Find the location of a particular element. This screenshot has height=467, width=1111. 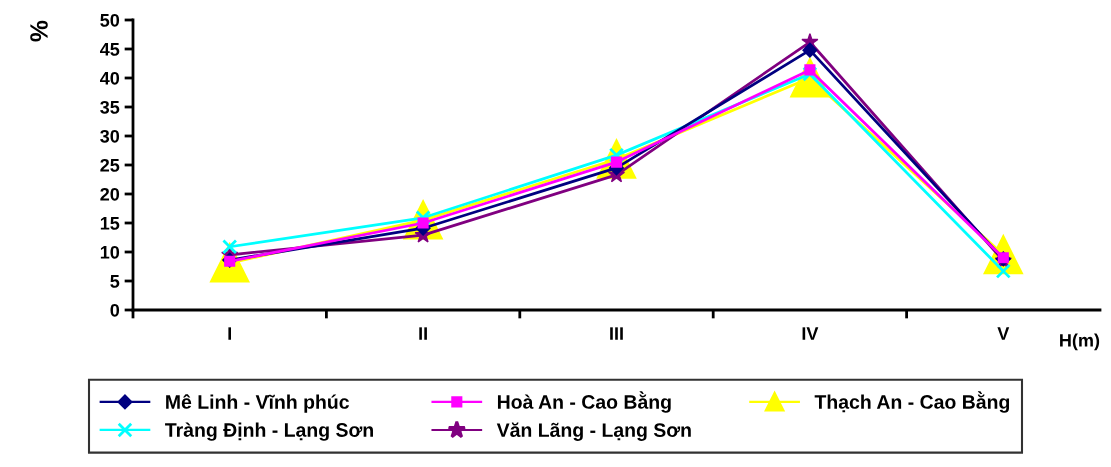

y-tick-label: 10 is located at coordinates (110, 252).